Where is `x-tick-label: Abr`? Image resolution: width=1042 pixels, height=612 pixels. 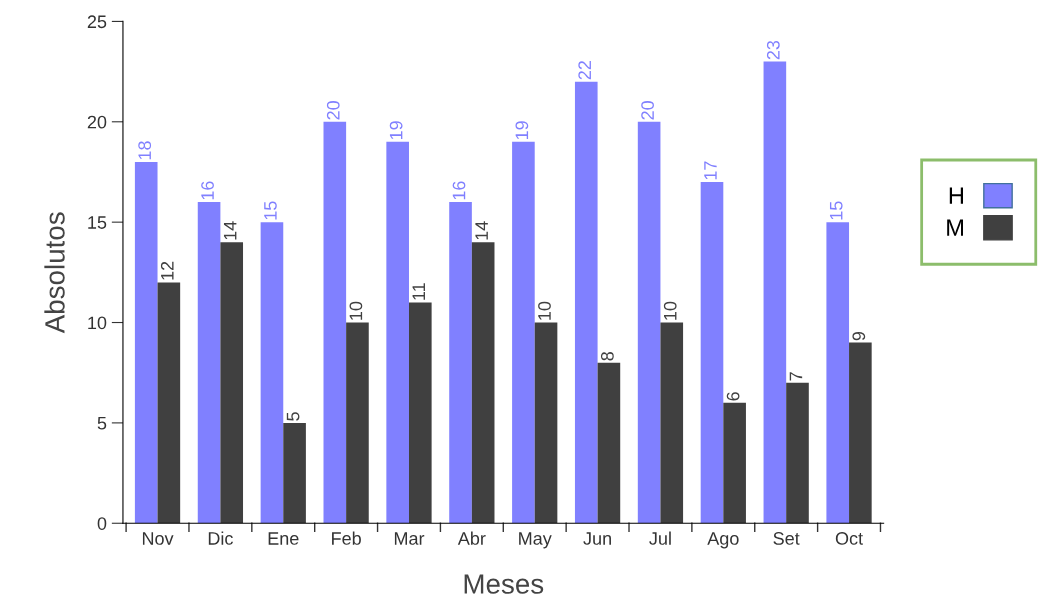
x-tick-label: Abr is located at coordinates (471, 538).